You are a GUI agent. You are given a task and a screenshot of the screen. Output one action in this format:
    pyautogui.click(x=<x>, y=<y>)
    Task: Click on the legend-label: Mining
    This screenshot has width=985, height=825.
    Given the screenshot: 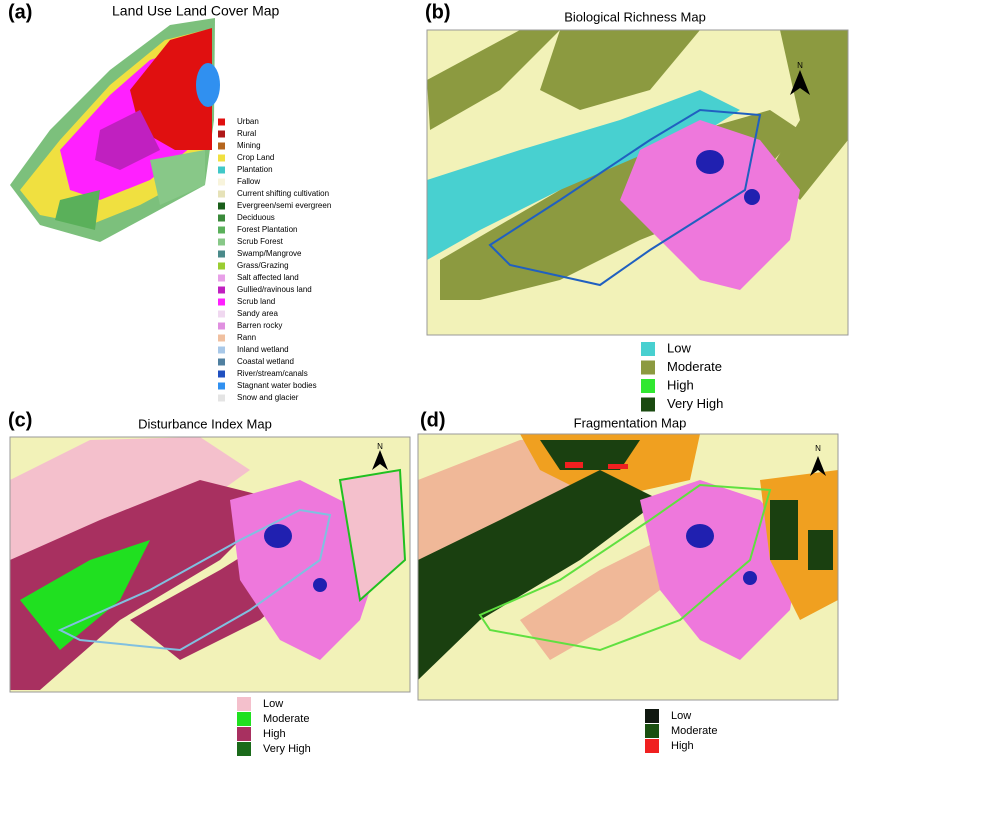 What is the action you would take?
    pyautogui.click(x=249, y=145)
    